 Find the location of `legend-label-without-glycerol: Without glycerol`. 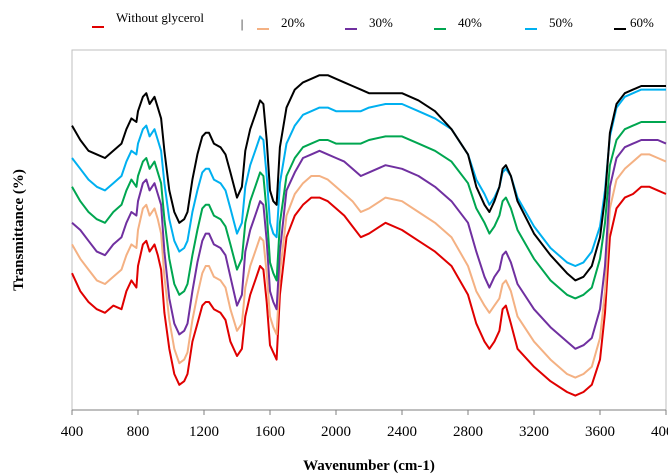

legend-label-without-glycerol: Without glycerol is located at coordinates (160, 17).